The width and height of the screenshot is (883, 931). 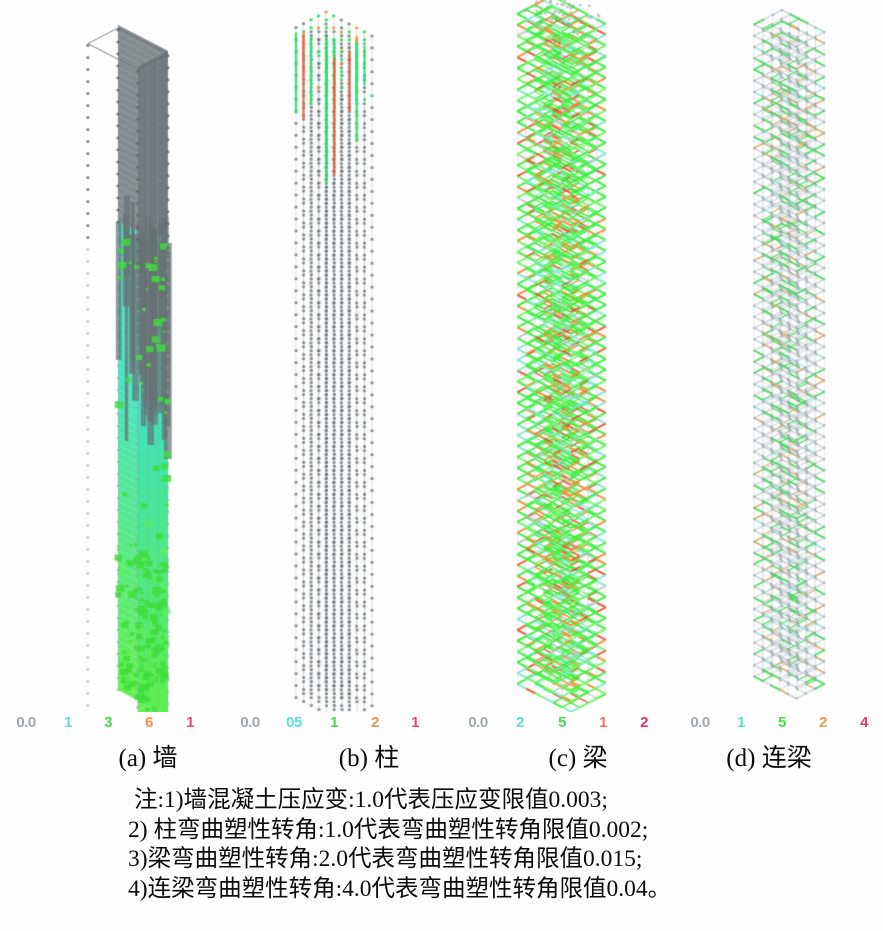 I want to click on colorbar-tick-coupling-beam-3: 2, so click(x=823, y=722).